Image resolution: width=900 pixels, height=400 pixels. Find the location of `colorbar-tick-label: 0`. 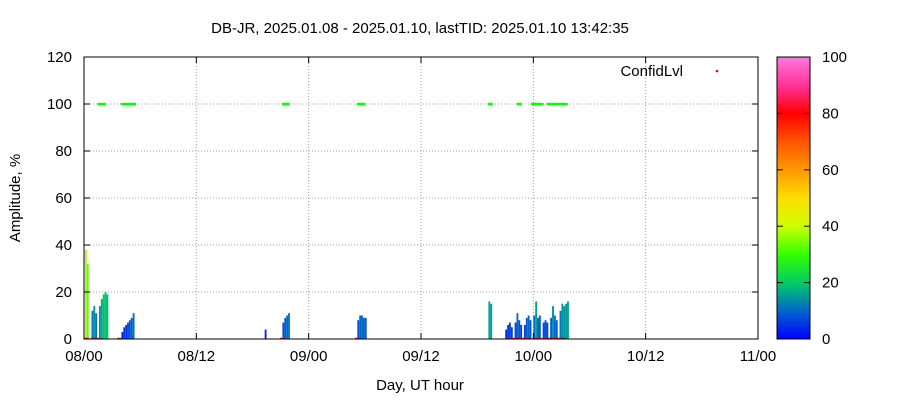

colorbar-tick-label: 0 is located at coordinates (826, 339).